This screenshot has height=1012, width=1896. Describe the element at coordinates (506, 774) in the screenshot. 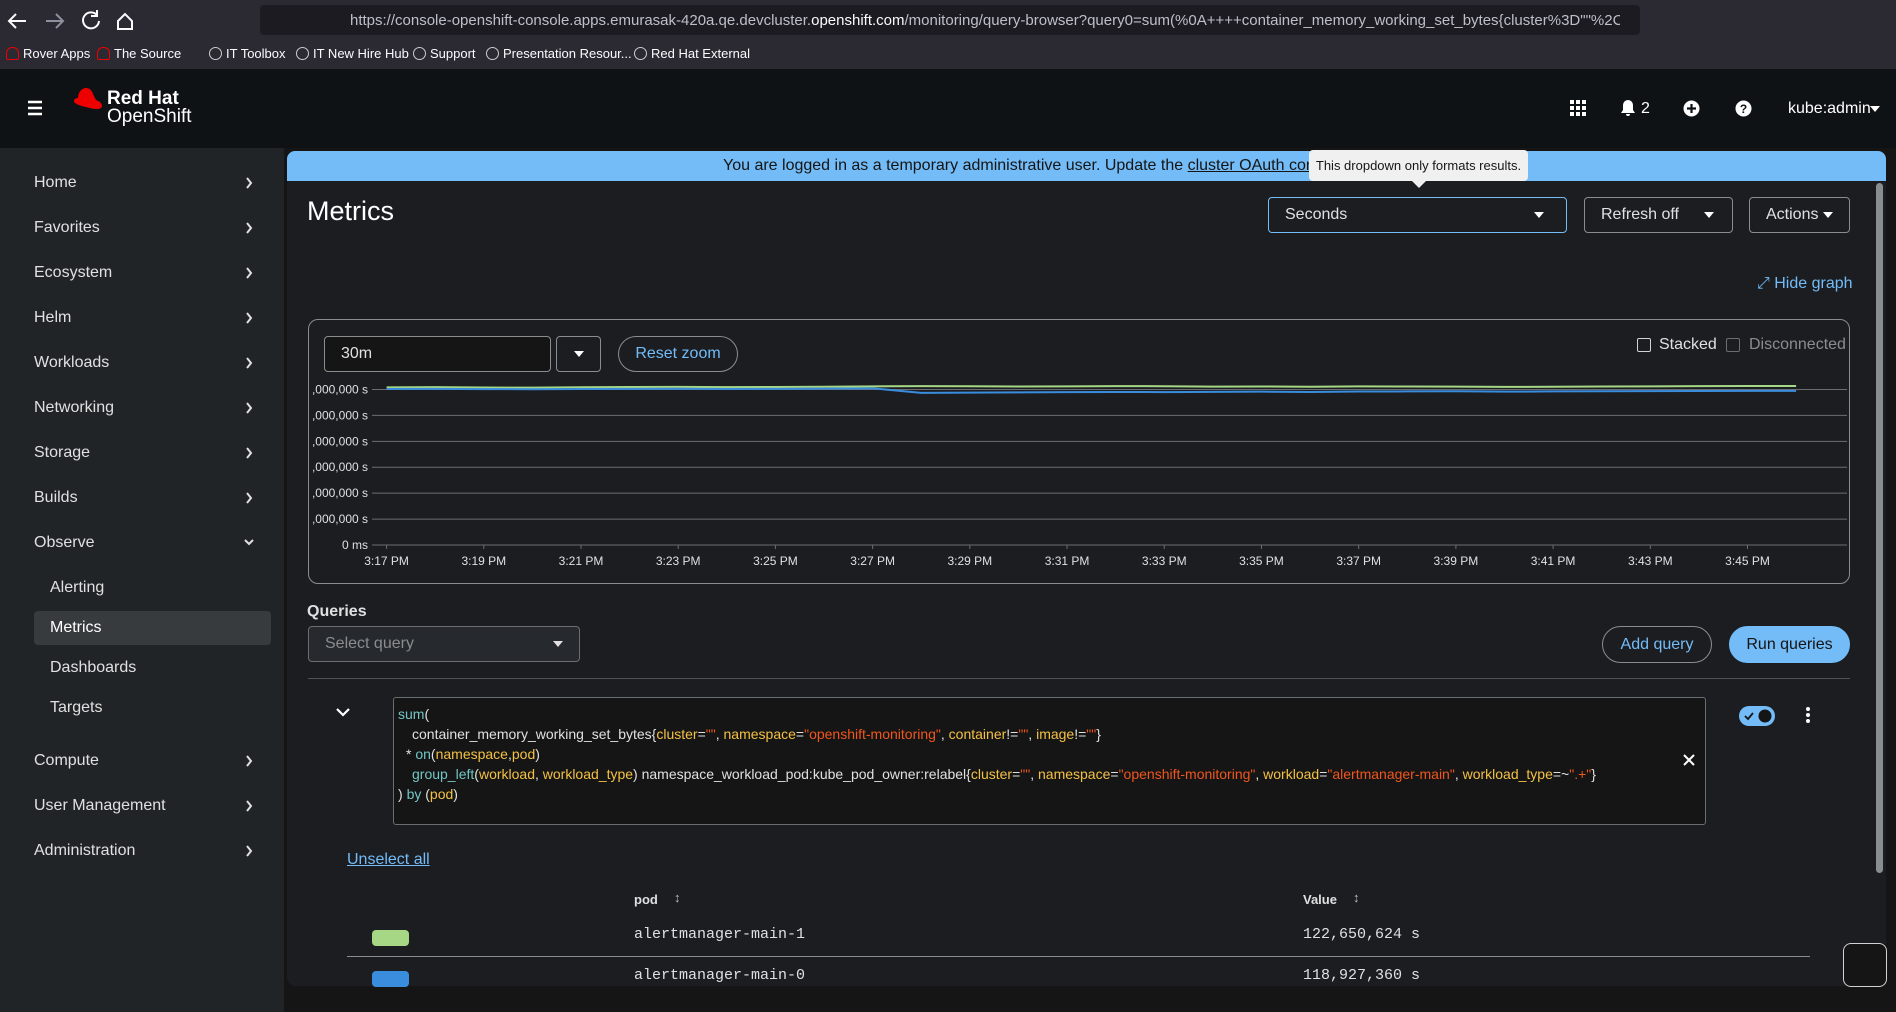

I see `query-token: workload` at that location.